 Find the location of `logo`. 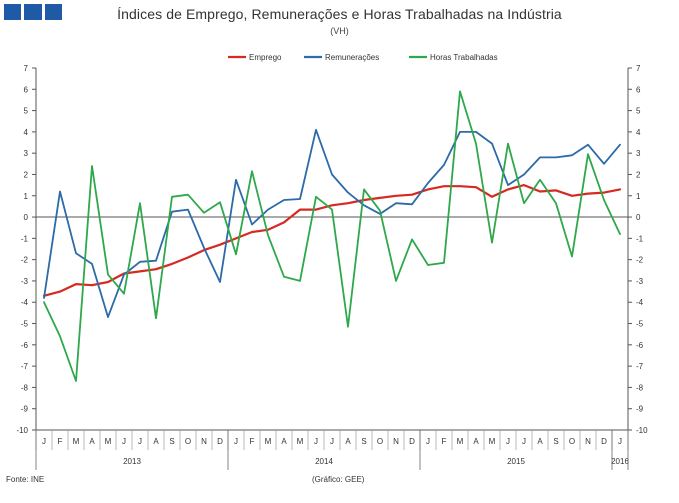

logo is located at coordinates (33, 12).